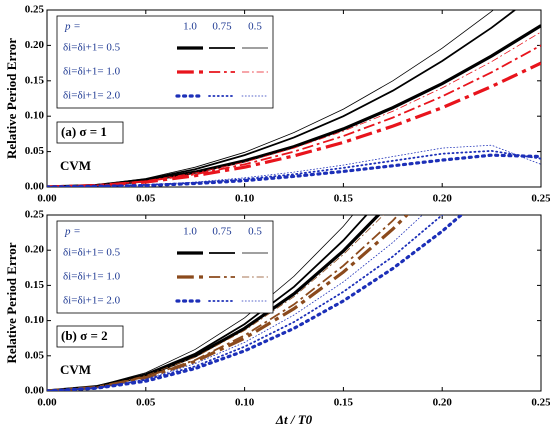  I want to click on x-axis-label: Δt / T0, so click(294, 419).